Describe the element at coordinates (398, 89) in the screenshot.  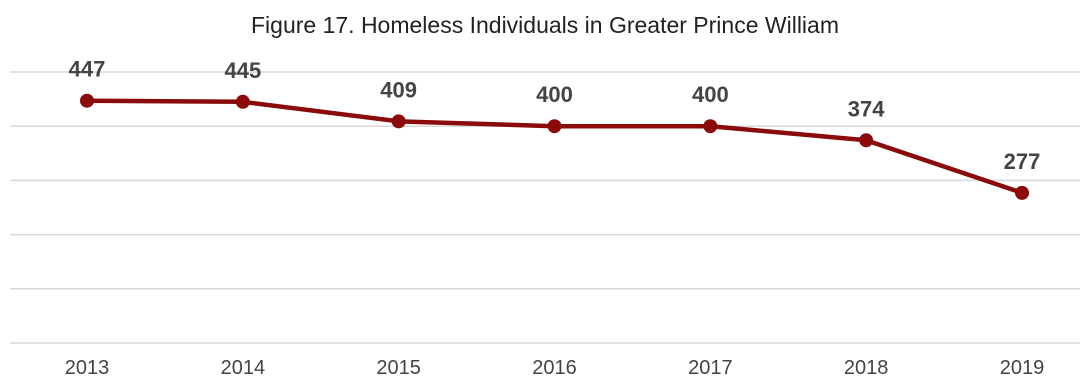
I see `data-label: 409` at that location.